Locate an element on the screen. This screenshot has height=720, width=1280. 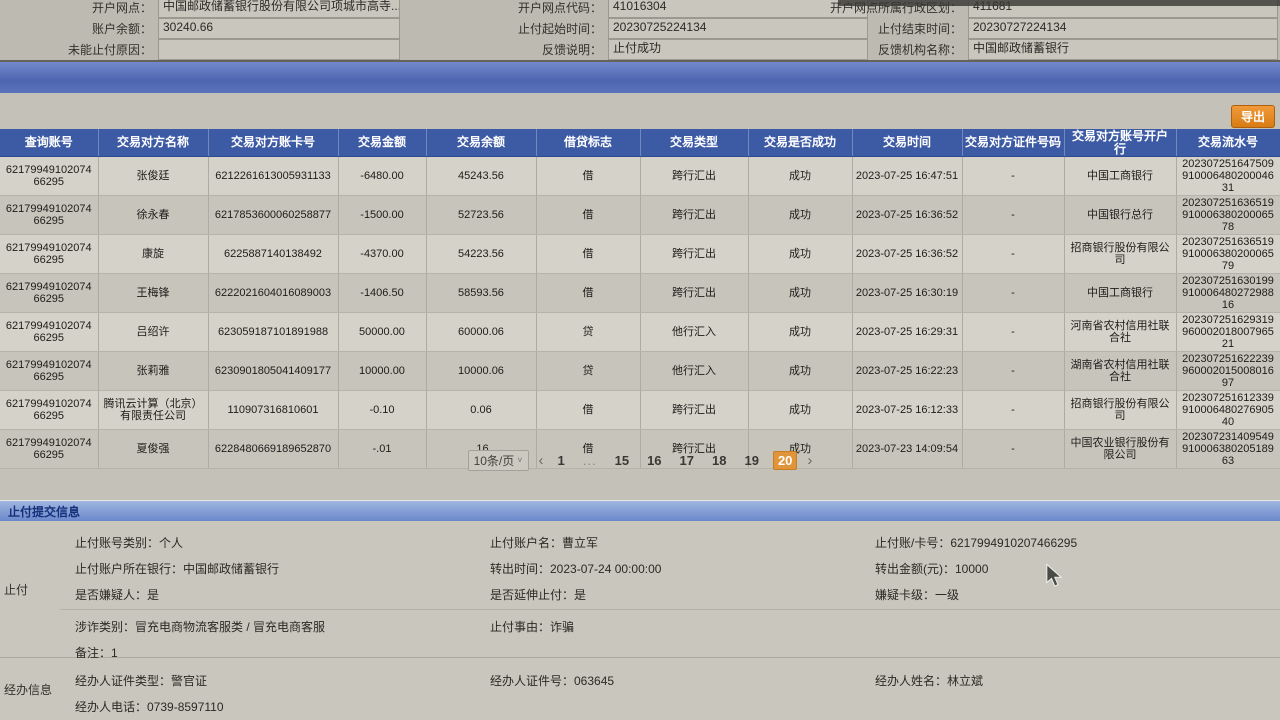
table-cell: 20230725161233991000648027690540 is located at coordinates (1228, 410).